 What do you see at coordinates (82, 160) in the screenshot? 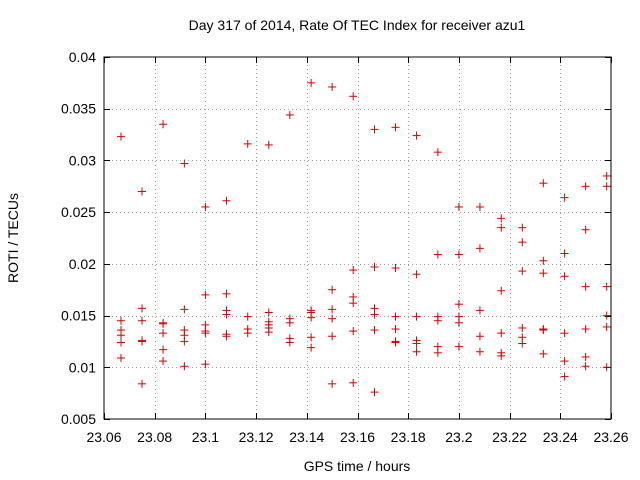
I see `y-tick-label: 0.03` at bounding box center [82, 160].